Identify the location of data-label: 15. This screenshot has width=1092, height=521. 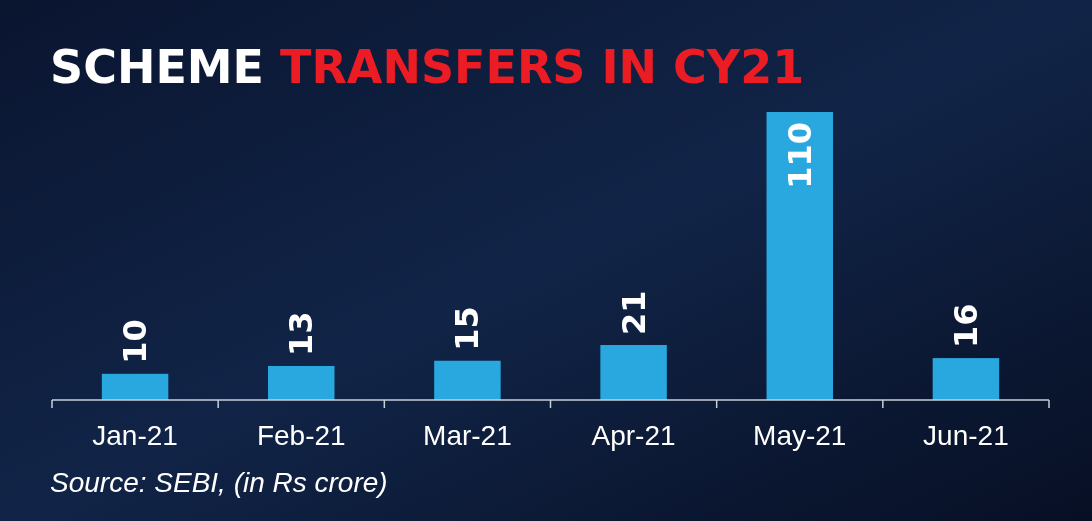
(467, 328).